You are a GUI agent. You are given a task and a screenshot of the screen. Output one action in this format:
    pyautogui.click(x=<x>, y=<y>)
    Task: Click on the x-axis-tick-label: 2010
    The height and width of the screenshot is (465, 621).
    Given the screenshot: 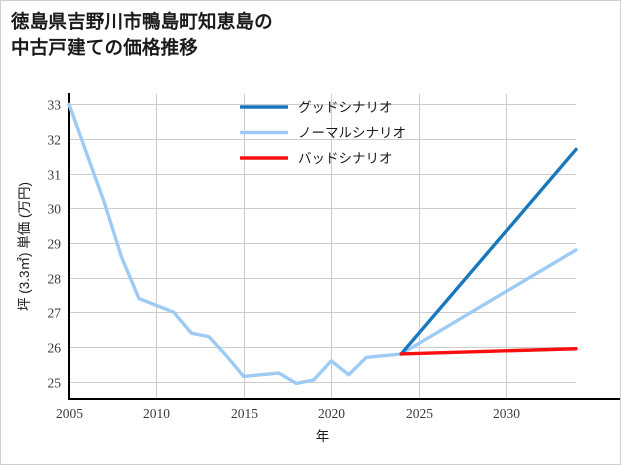 What is the action you would take?
    pyautogui.click(x=156, y=413)
    